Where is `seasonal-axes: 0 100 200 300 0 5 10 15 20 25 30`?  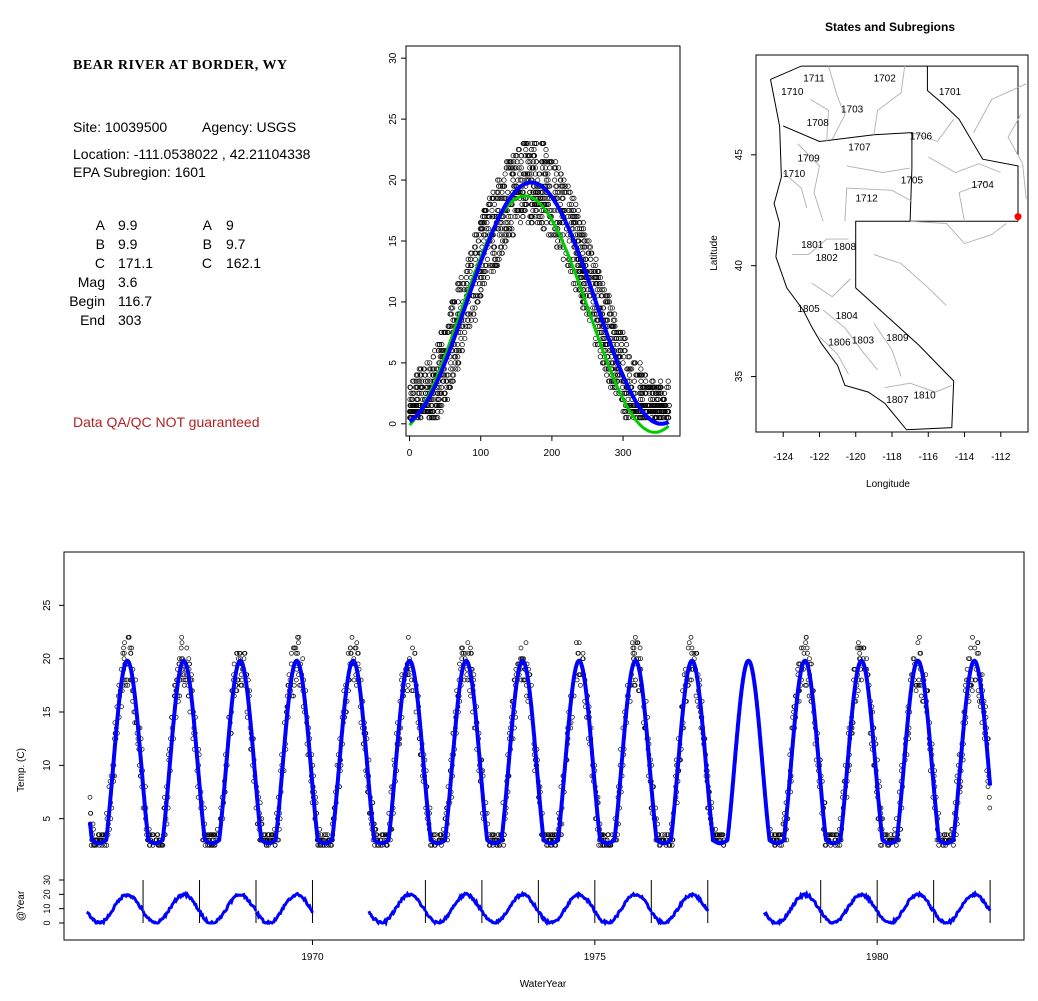
seasonal-axes: 0 100 200 300 0 5 10 15 20 25 30 is located at coordinates (534, 252).